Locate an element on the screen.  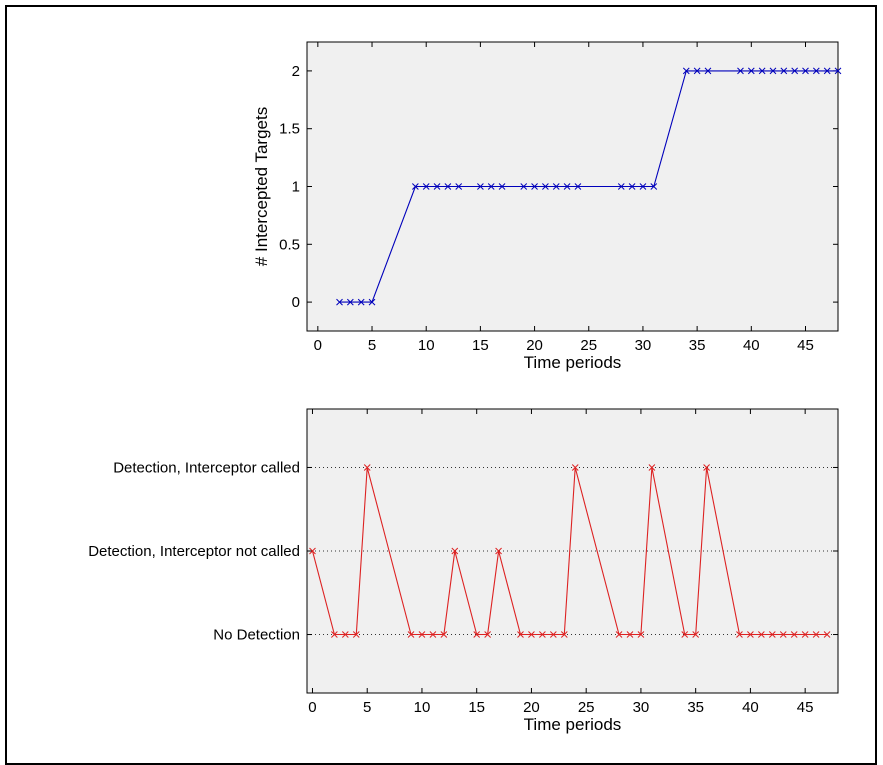
y-axis-label: # Intercepted Targets is located at coordinates (261, 186).